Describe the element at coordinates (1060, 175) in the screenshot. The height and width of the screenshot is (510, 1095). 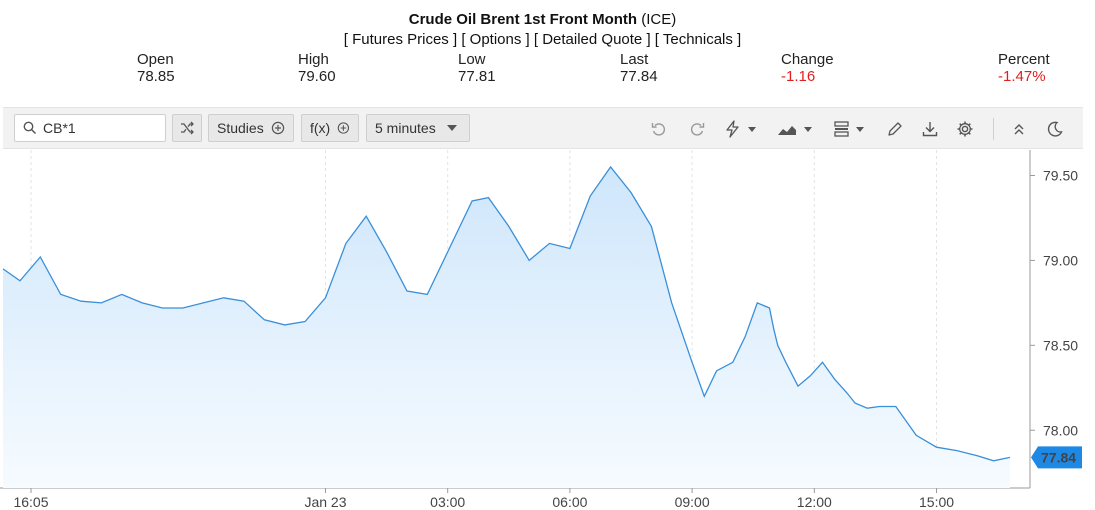
I see `y-tick-label: 79.50` at that location.